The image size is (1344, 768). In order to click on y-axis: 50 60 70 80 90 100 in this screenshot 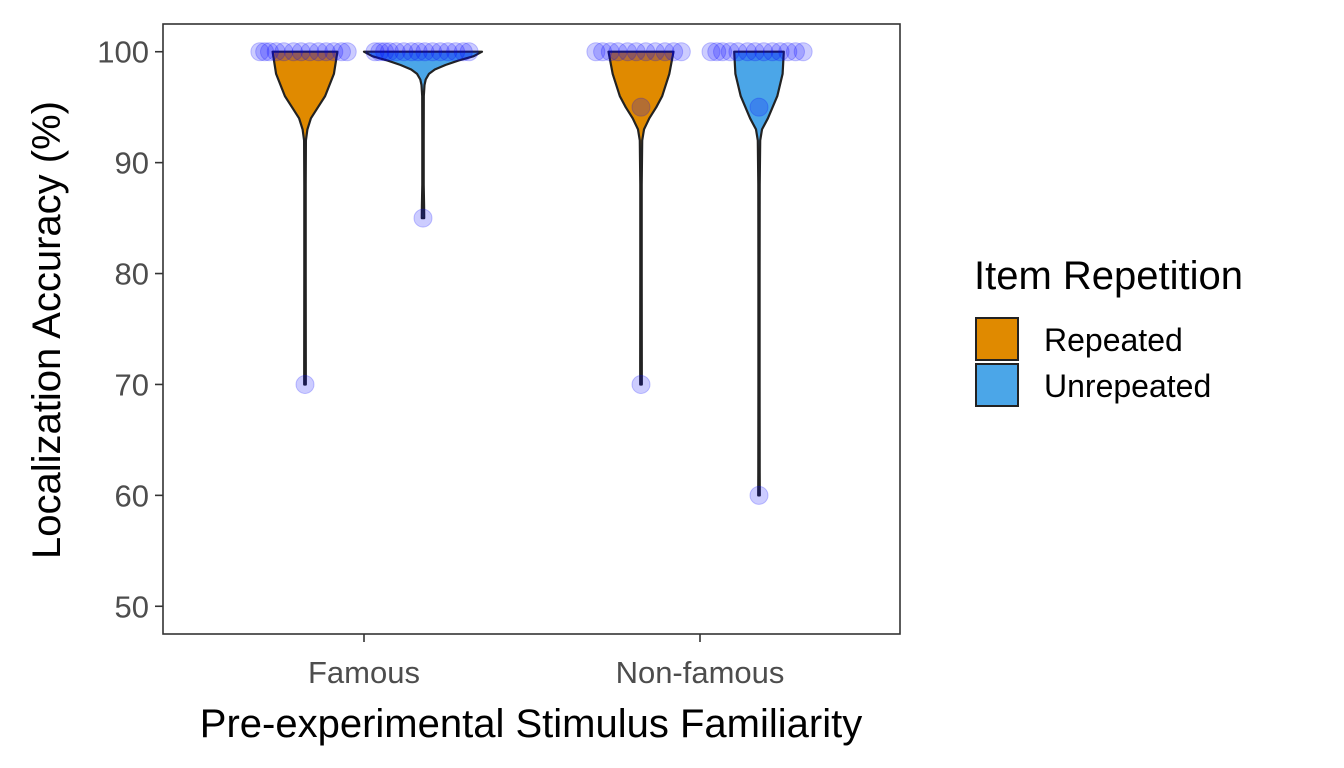, I will do `click(130, 329)`.